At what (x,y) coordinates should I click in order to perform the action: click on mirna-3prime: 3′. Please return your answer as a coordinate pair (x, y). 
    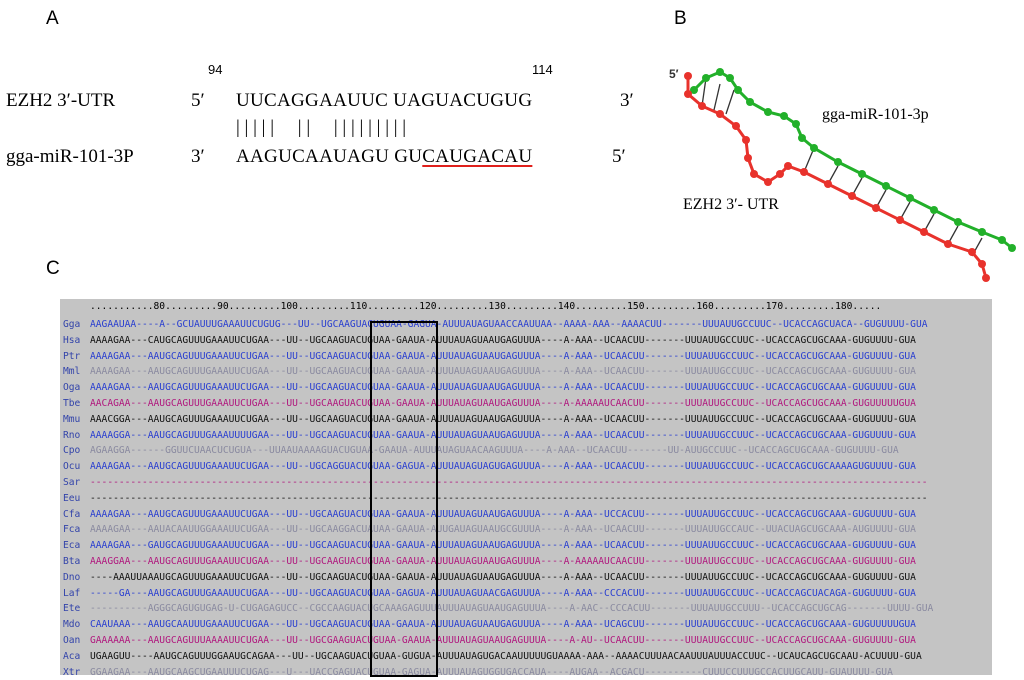
    Looking at the image, I should click on (198, 156).